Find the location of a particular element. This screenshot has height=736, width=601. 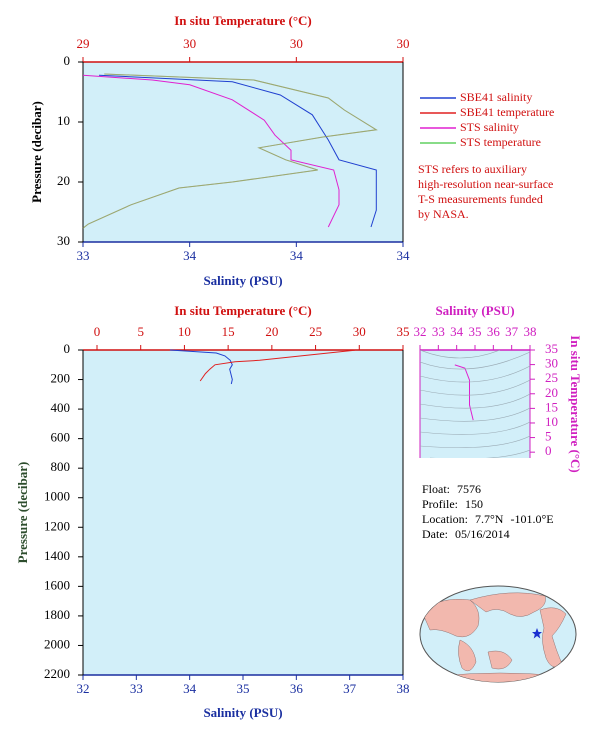

note-text: T-S measurements funded is located at coordinates (480, 199).